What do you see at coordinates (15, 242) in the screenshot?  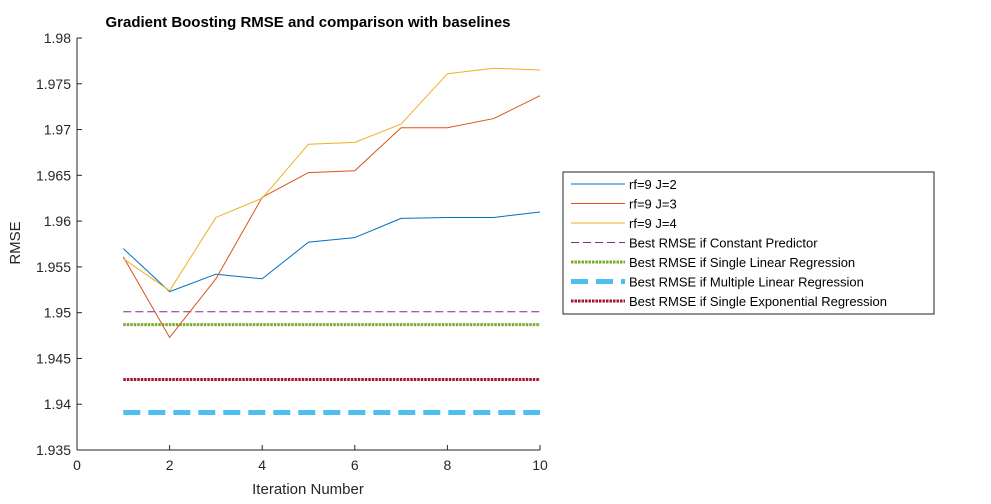 I see `y-axis-label: RMSE` at bounding box center [15, 242].